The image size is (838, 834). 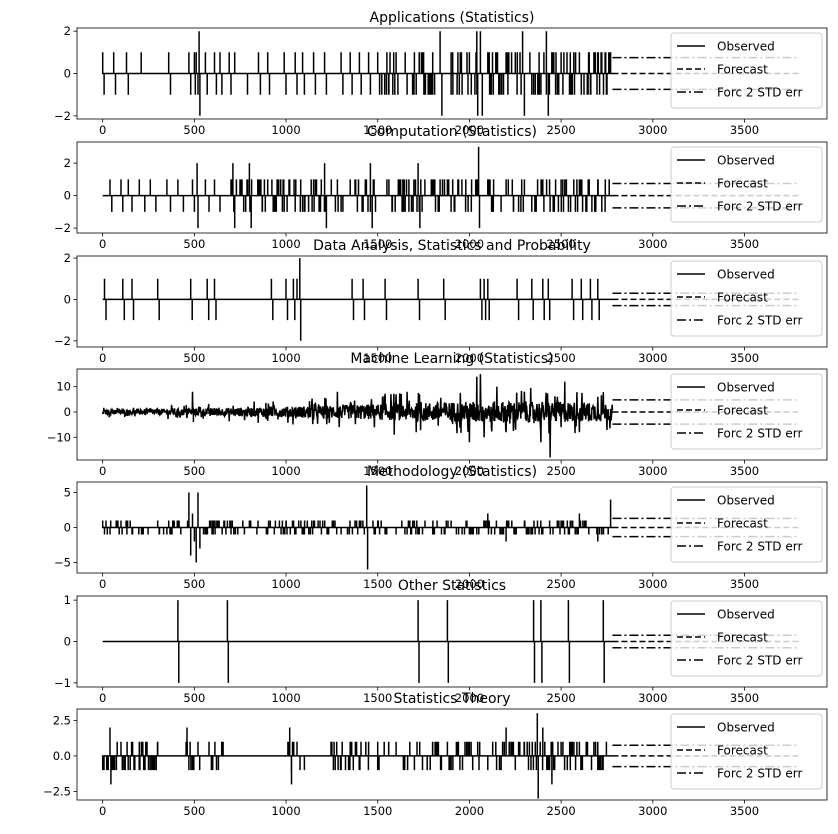 I want to click on y-tick-label: −1, so click(x=62, y=683).